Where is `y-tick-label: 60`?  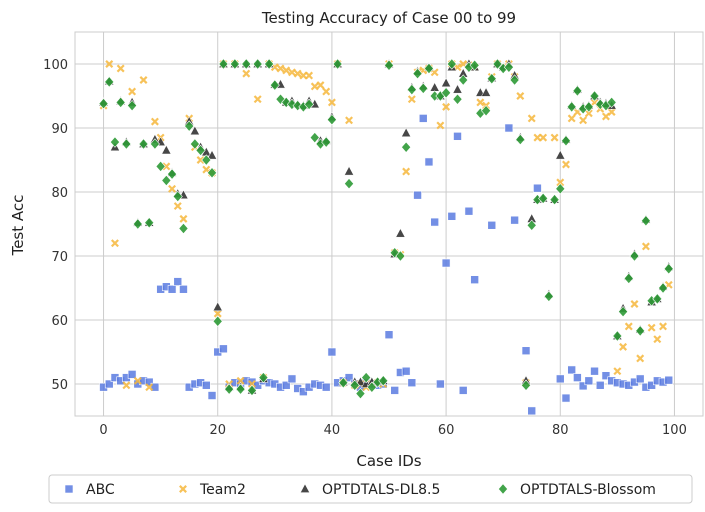
y-tick-label: 60 is located at coordinates (59, 321).